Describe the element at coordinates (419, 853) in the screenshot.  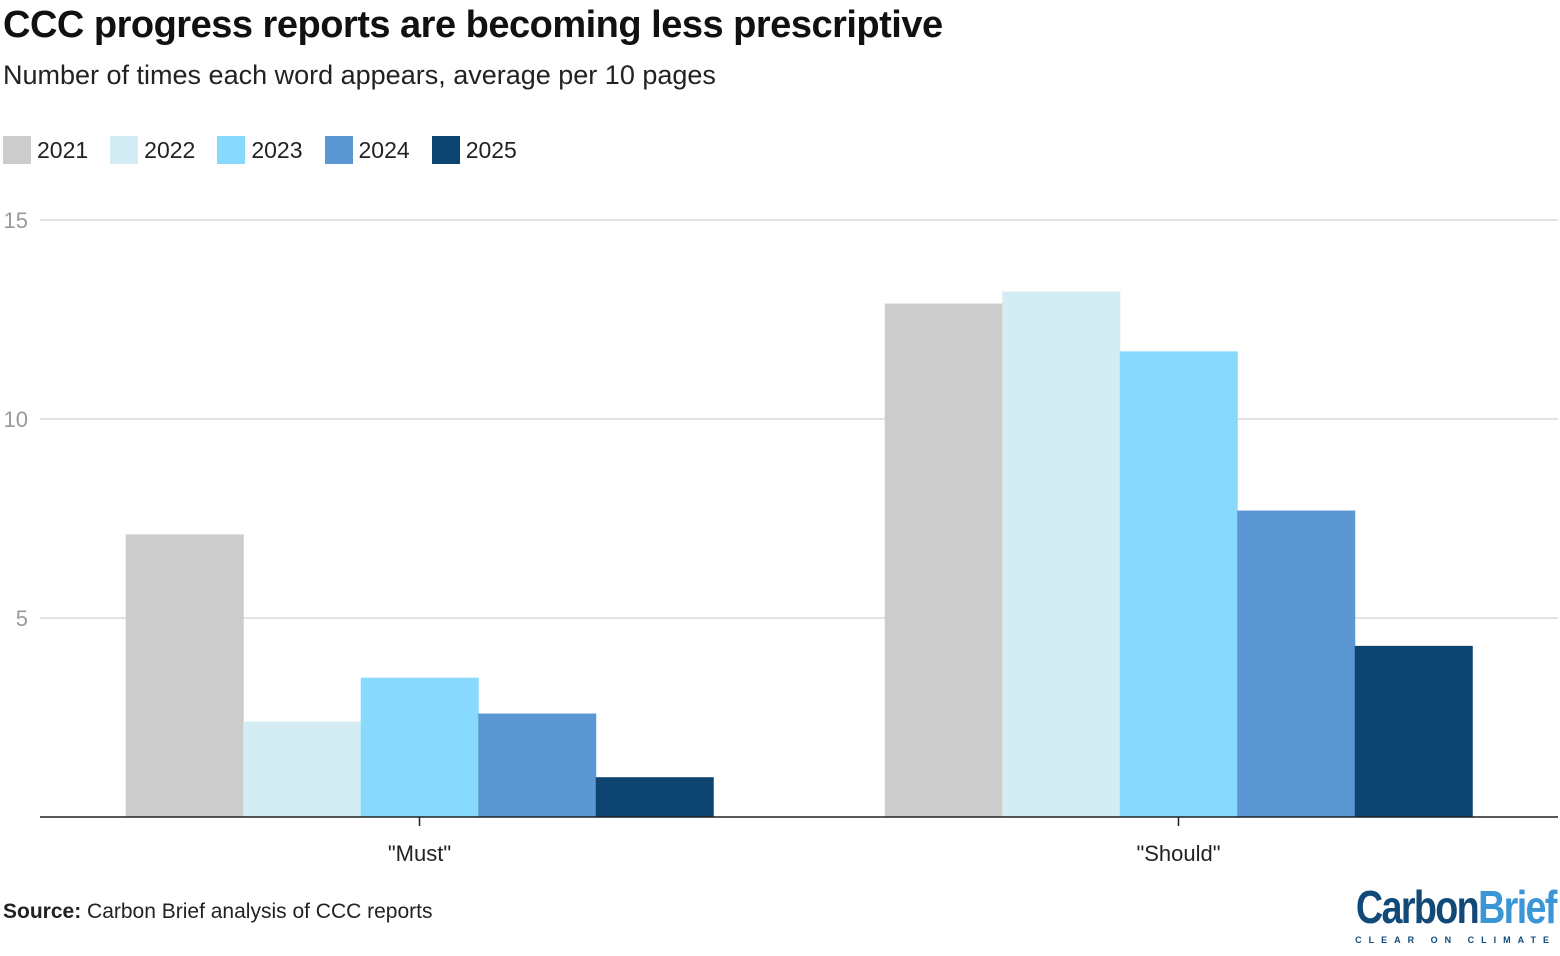
I see `x-tick-label: "Must"` at that location.